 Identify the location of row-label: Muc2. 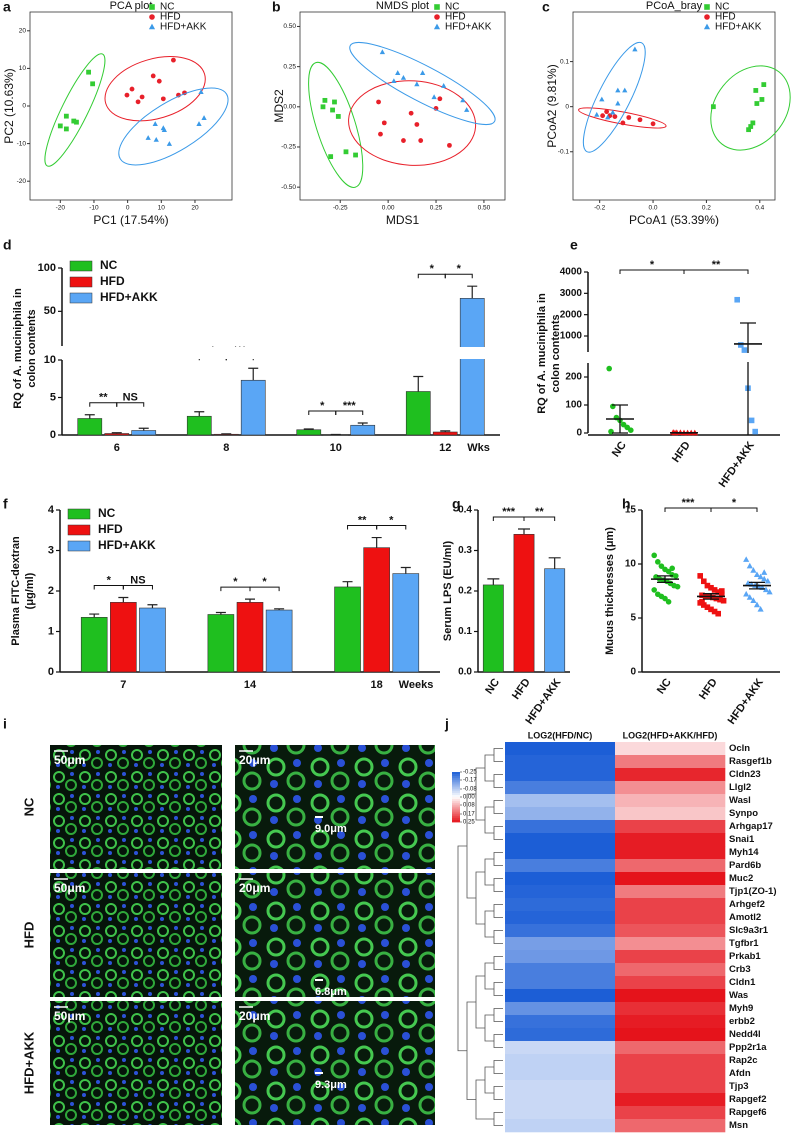
(741, 878).